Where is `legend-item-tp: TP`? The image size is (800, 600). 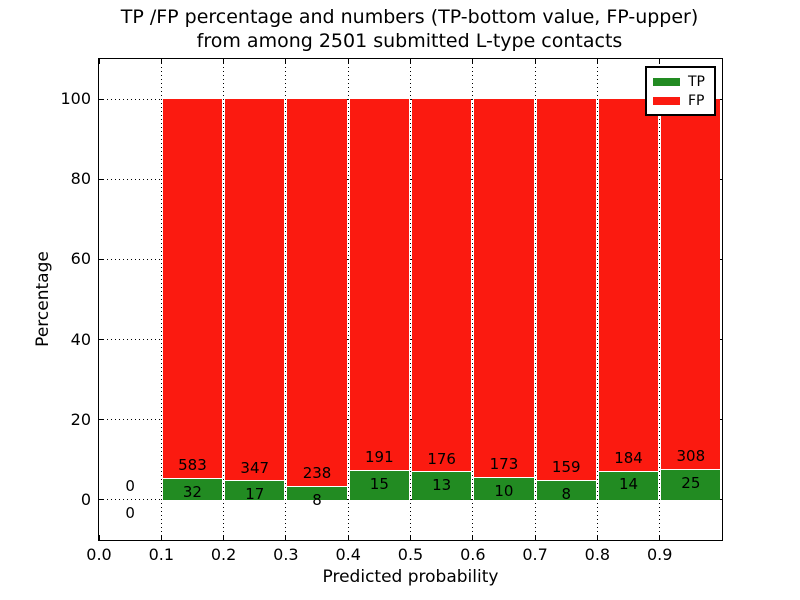 legend-item-tp: TP is located at coordinates (680, 81).